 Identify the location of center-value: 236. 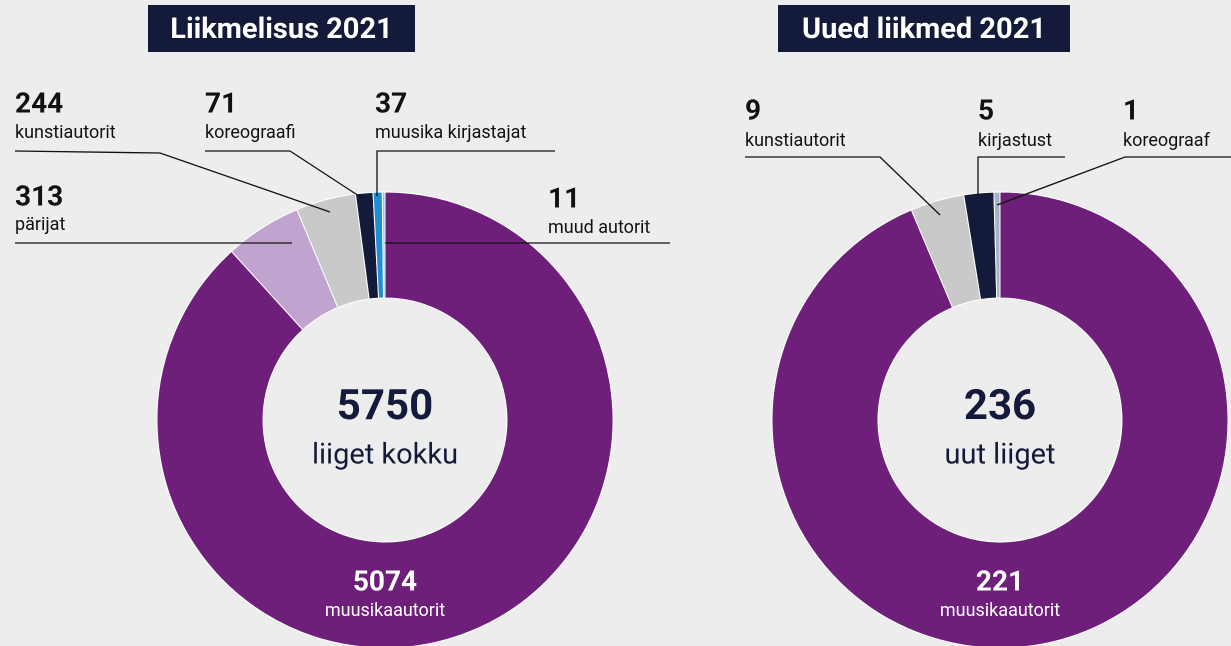
(1000, 405).